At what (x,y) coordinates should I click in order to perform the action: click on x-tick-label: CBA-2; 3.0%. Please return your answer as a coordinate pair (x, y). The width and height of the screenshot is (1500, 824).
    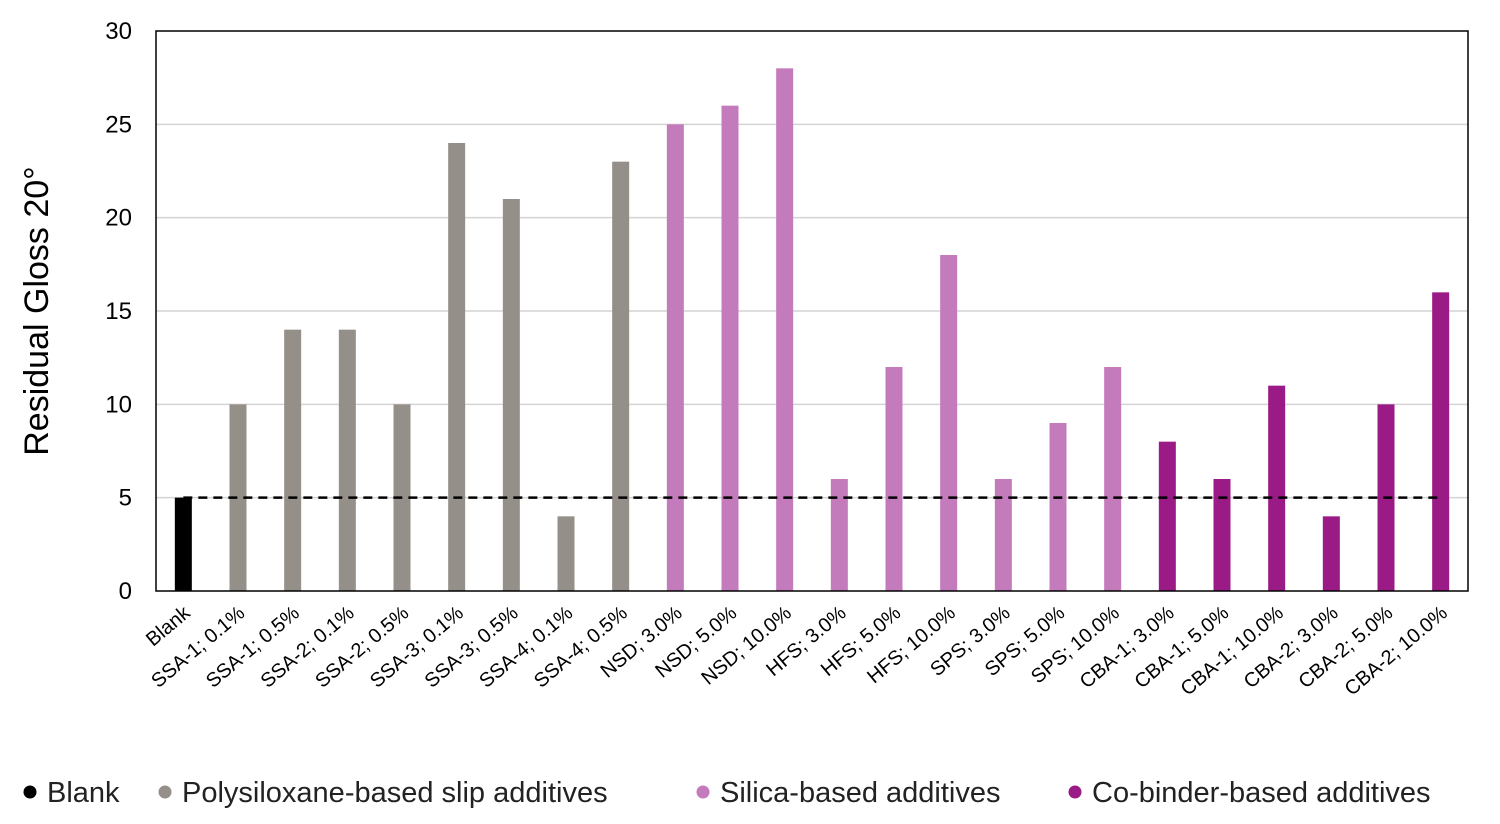
    Looking at the image, I should click on (1291, 647).